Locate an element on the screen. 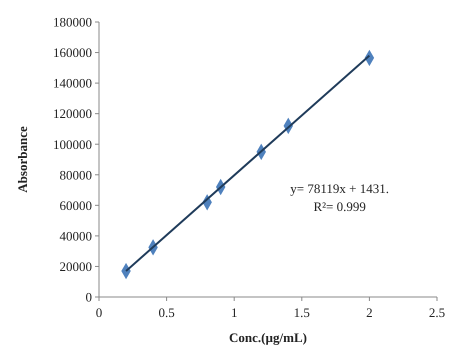 The image size is (465, 348). annotation: R²= 0.999 is located at coordinates (339, 206).